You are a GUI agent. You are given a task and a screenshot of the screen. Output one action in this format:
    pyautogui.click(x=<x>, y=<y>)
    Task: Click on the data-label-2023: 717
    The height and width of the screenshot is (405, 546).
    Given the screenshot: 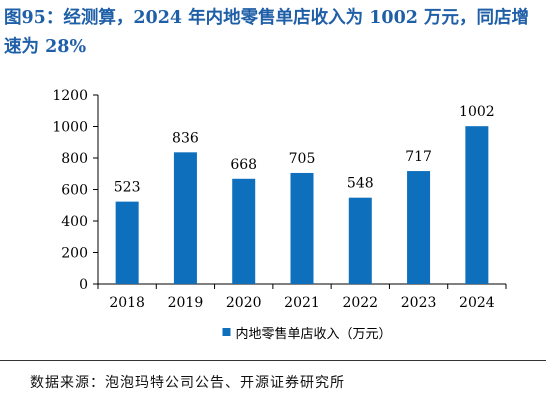 What is the action you would take?
    pyautogui.click(x=418, y=157)
    